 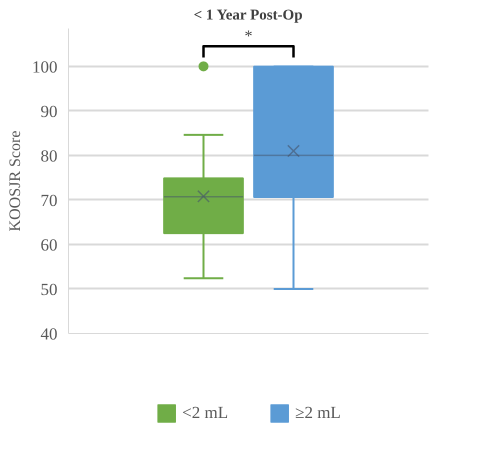 What do you see at coordinates (15, 181) in the screenshot?
I see `y-axis-title: KOOSJR Score` at bounding box center [15, 181].